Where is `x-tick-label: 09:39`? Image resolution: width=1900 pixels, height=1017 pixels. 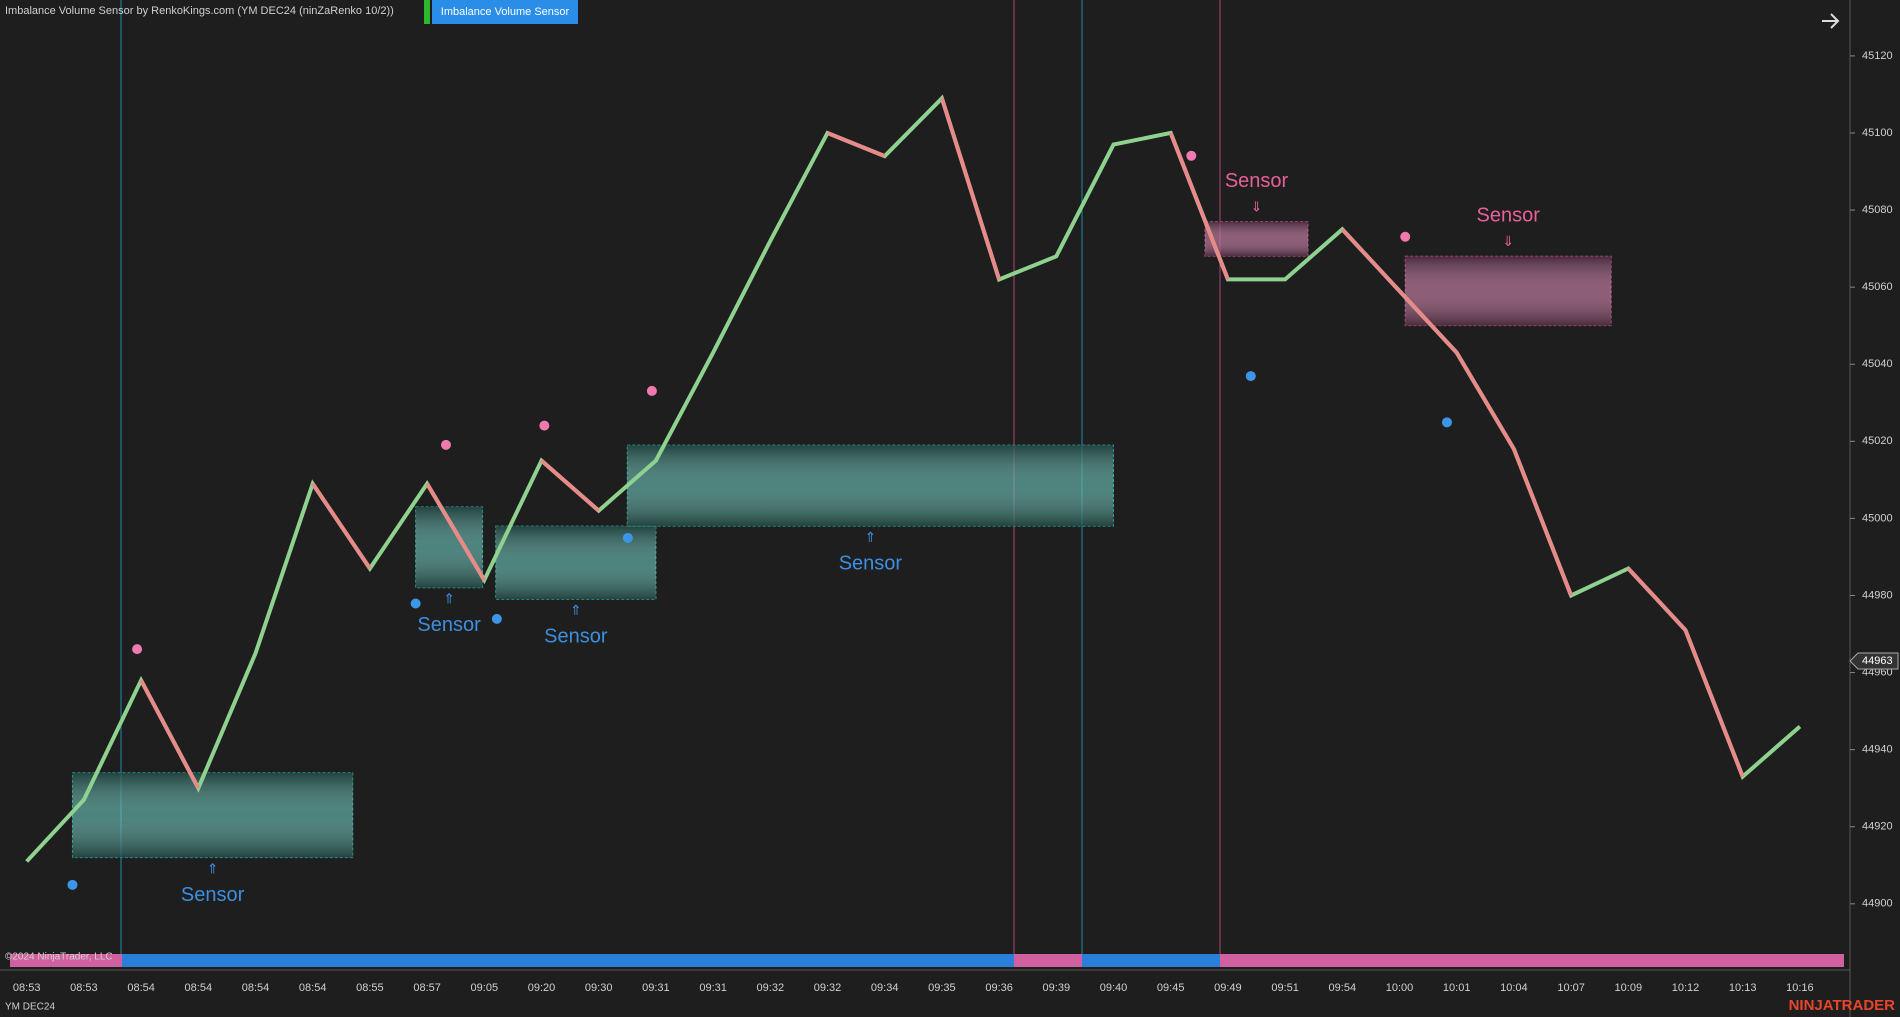
x-tick-label: 09:39 is located at coordinates (1057, 988).